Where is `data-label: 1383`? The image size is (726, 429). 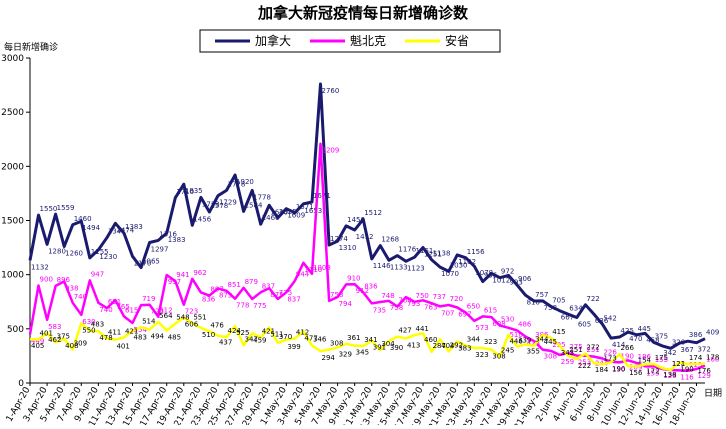 data-label: 1383 is located at coordinates (177, 240).